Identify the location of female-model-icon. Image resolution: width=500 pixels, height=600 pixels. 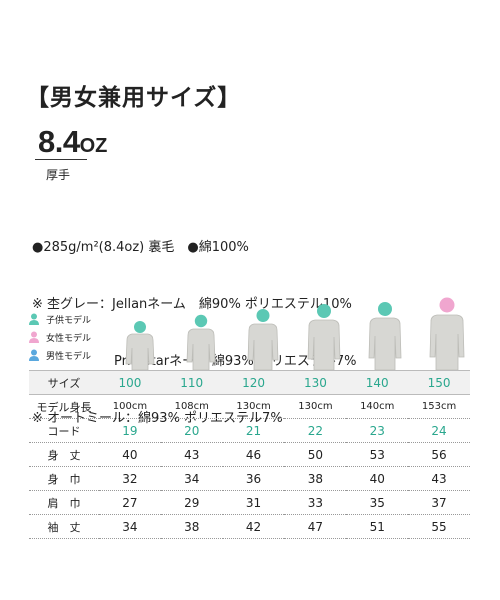
(34, 337).